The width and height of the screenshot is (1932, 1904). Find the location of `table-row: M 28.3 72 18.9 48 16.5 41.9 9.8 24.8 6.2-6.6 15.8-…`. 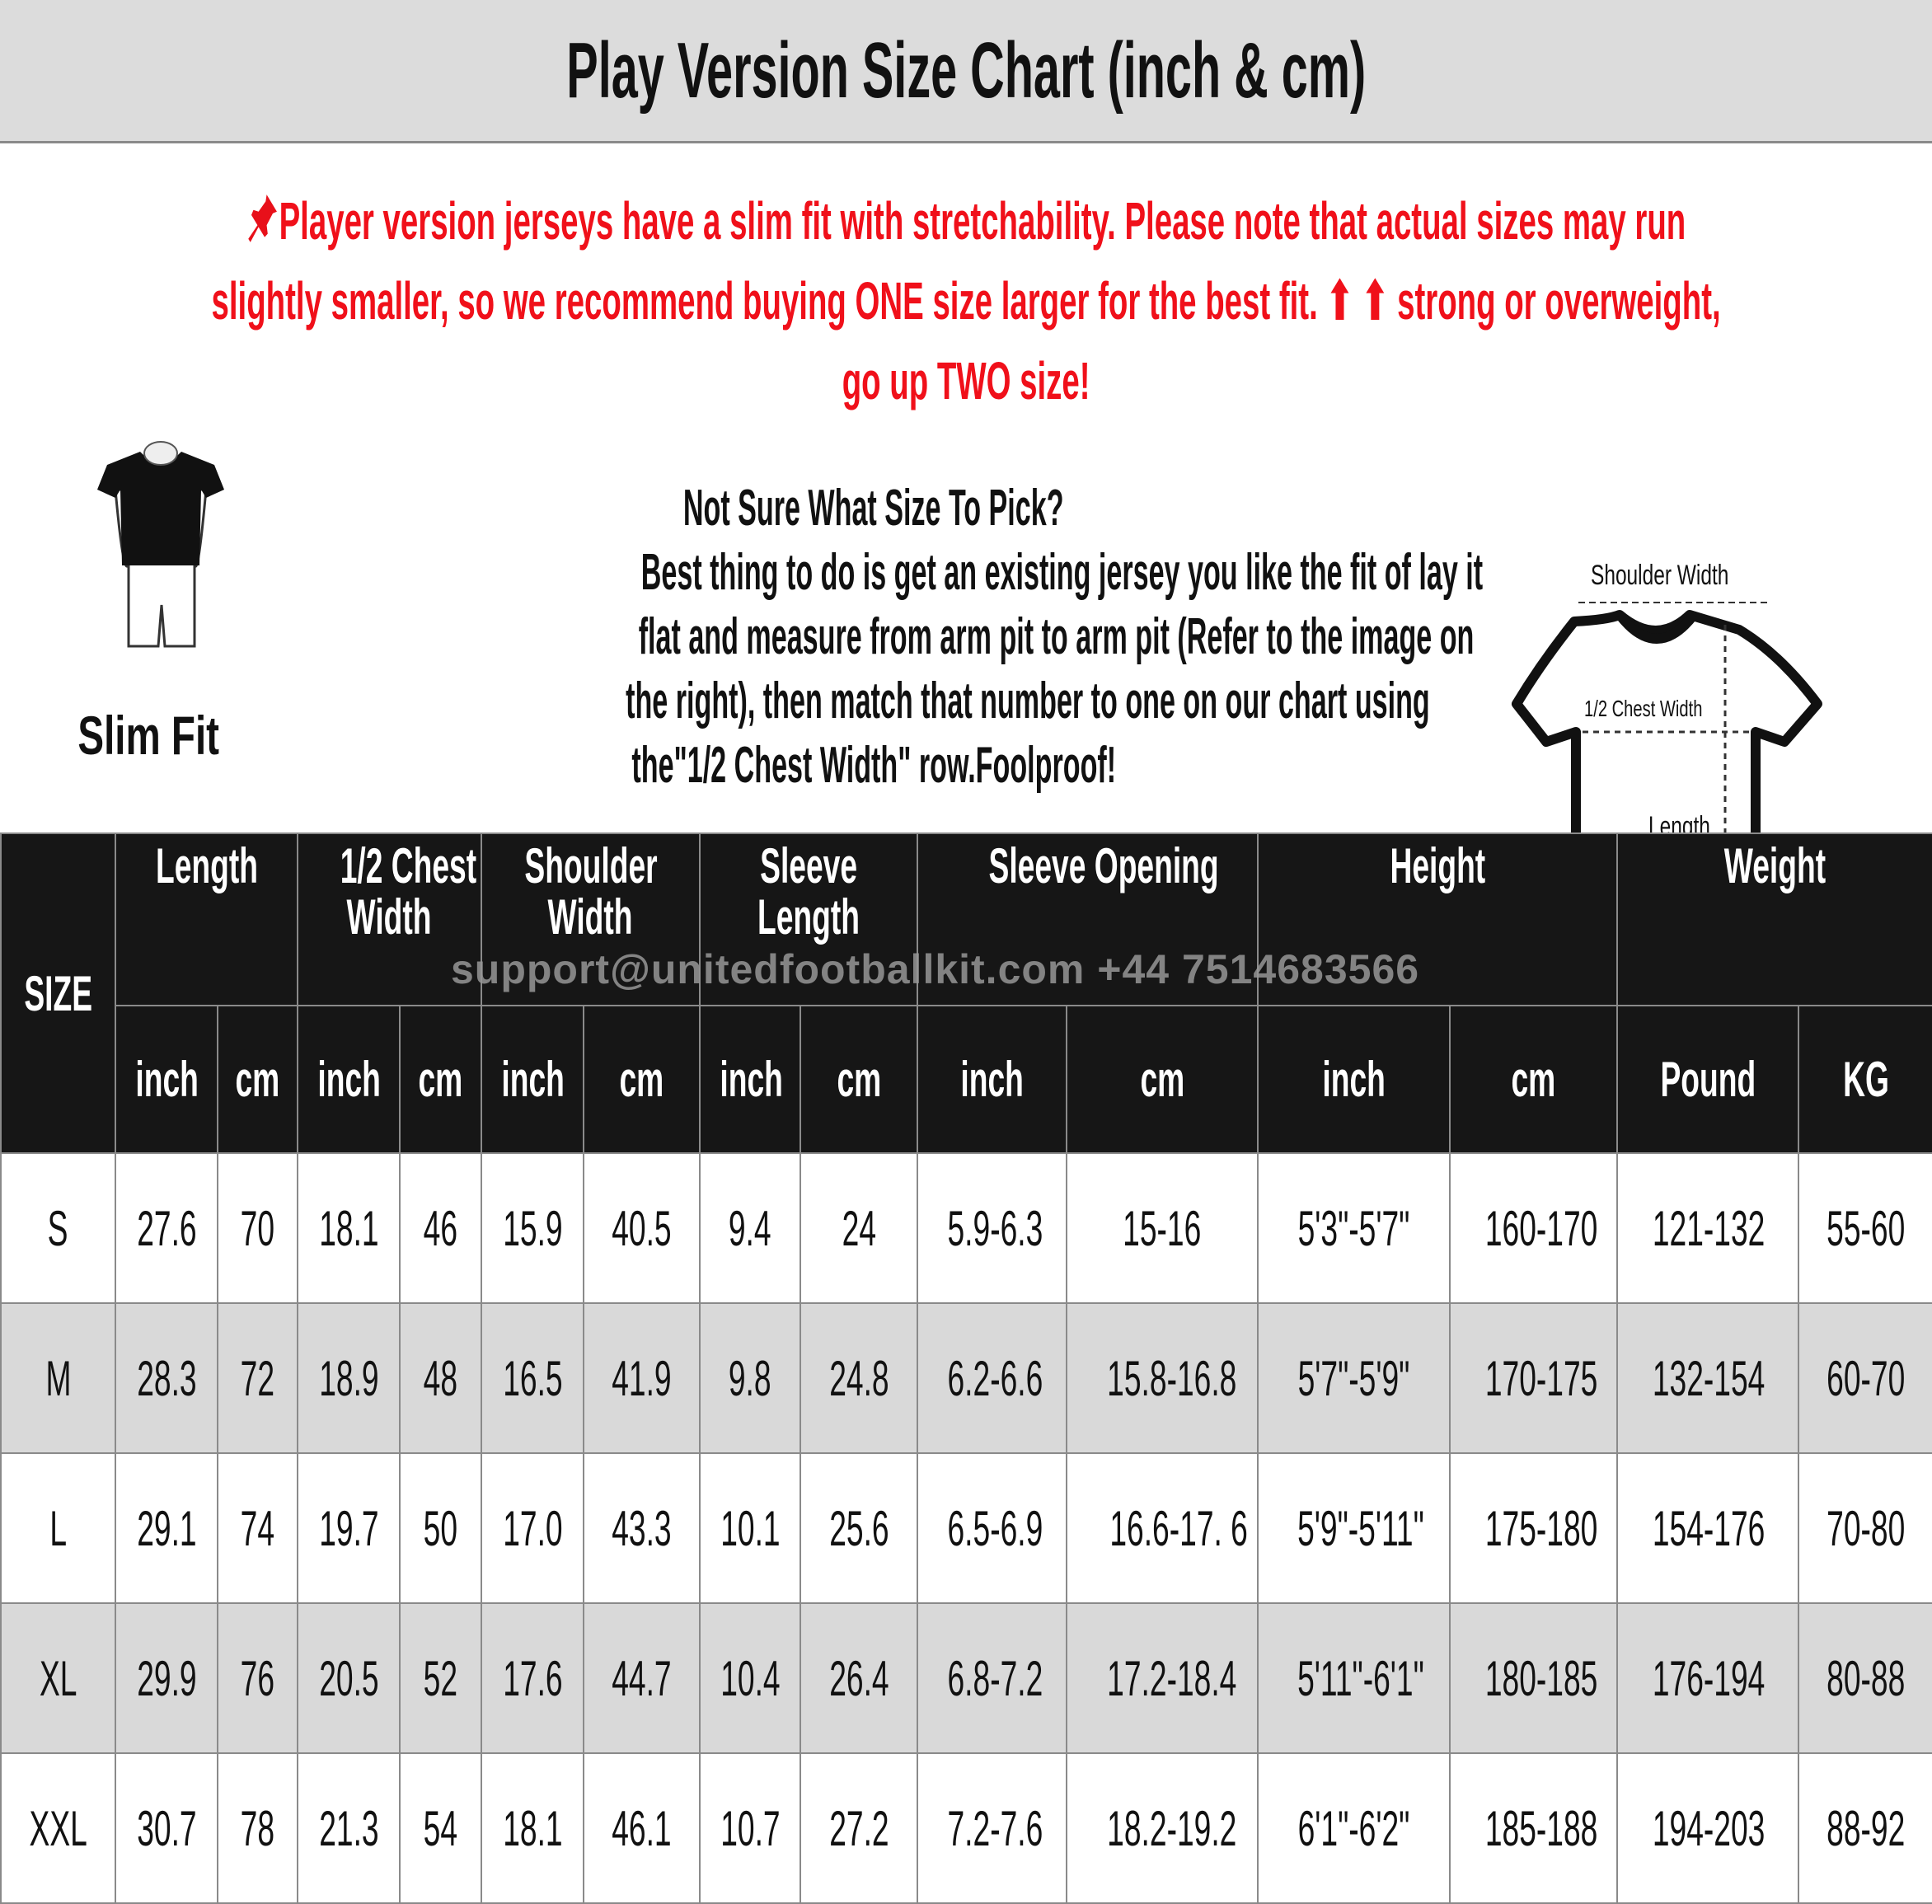

table-row: M 28.3 72 18.9 48 16.5 41.9 9.8 24.8 6.2-6.6 15.8-… is located at coordinates (966, 1378).